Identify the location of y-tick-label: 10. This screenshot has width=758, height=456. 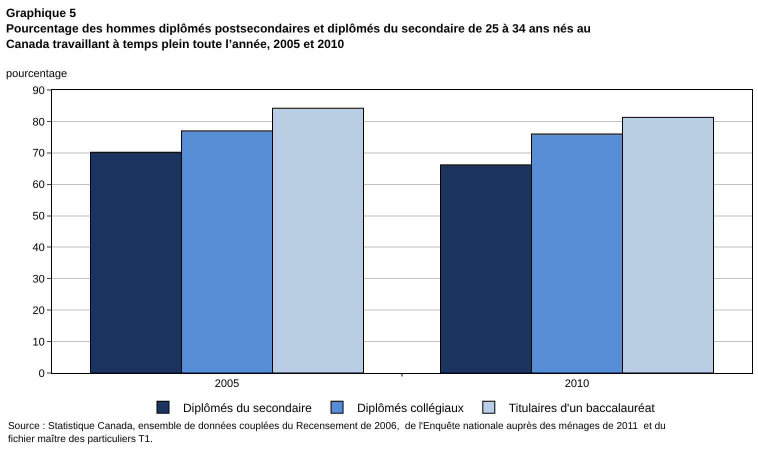
(38, 342).